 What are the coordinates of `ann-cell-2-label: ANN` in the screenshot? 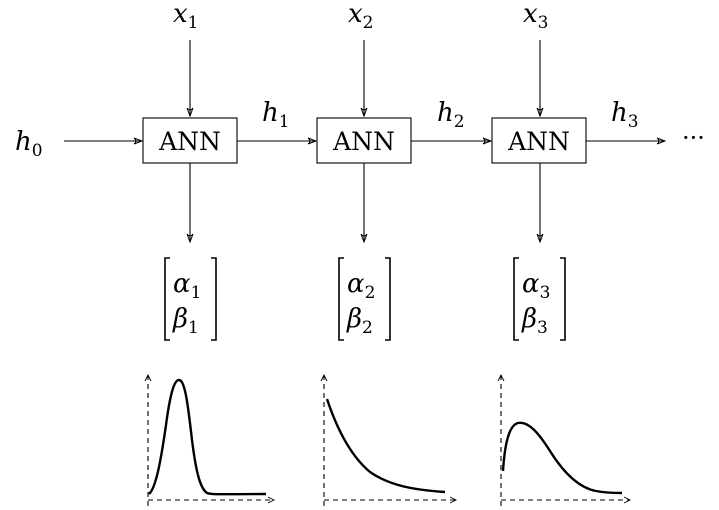 It's located at (363, 141).